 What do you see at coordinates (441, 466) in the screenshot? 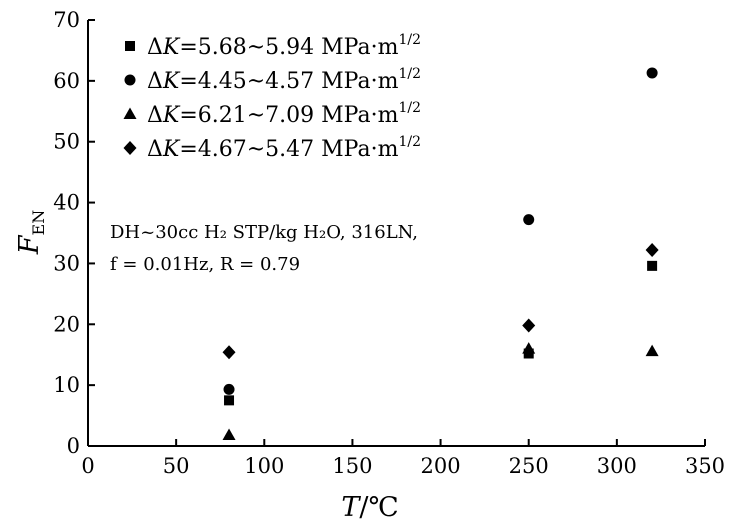
I see `x-tick-label: 200` at bounding box center [441, 466].